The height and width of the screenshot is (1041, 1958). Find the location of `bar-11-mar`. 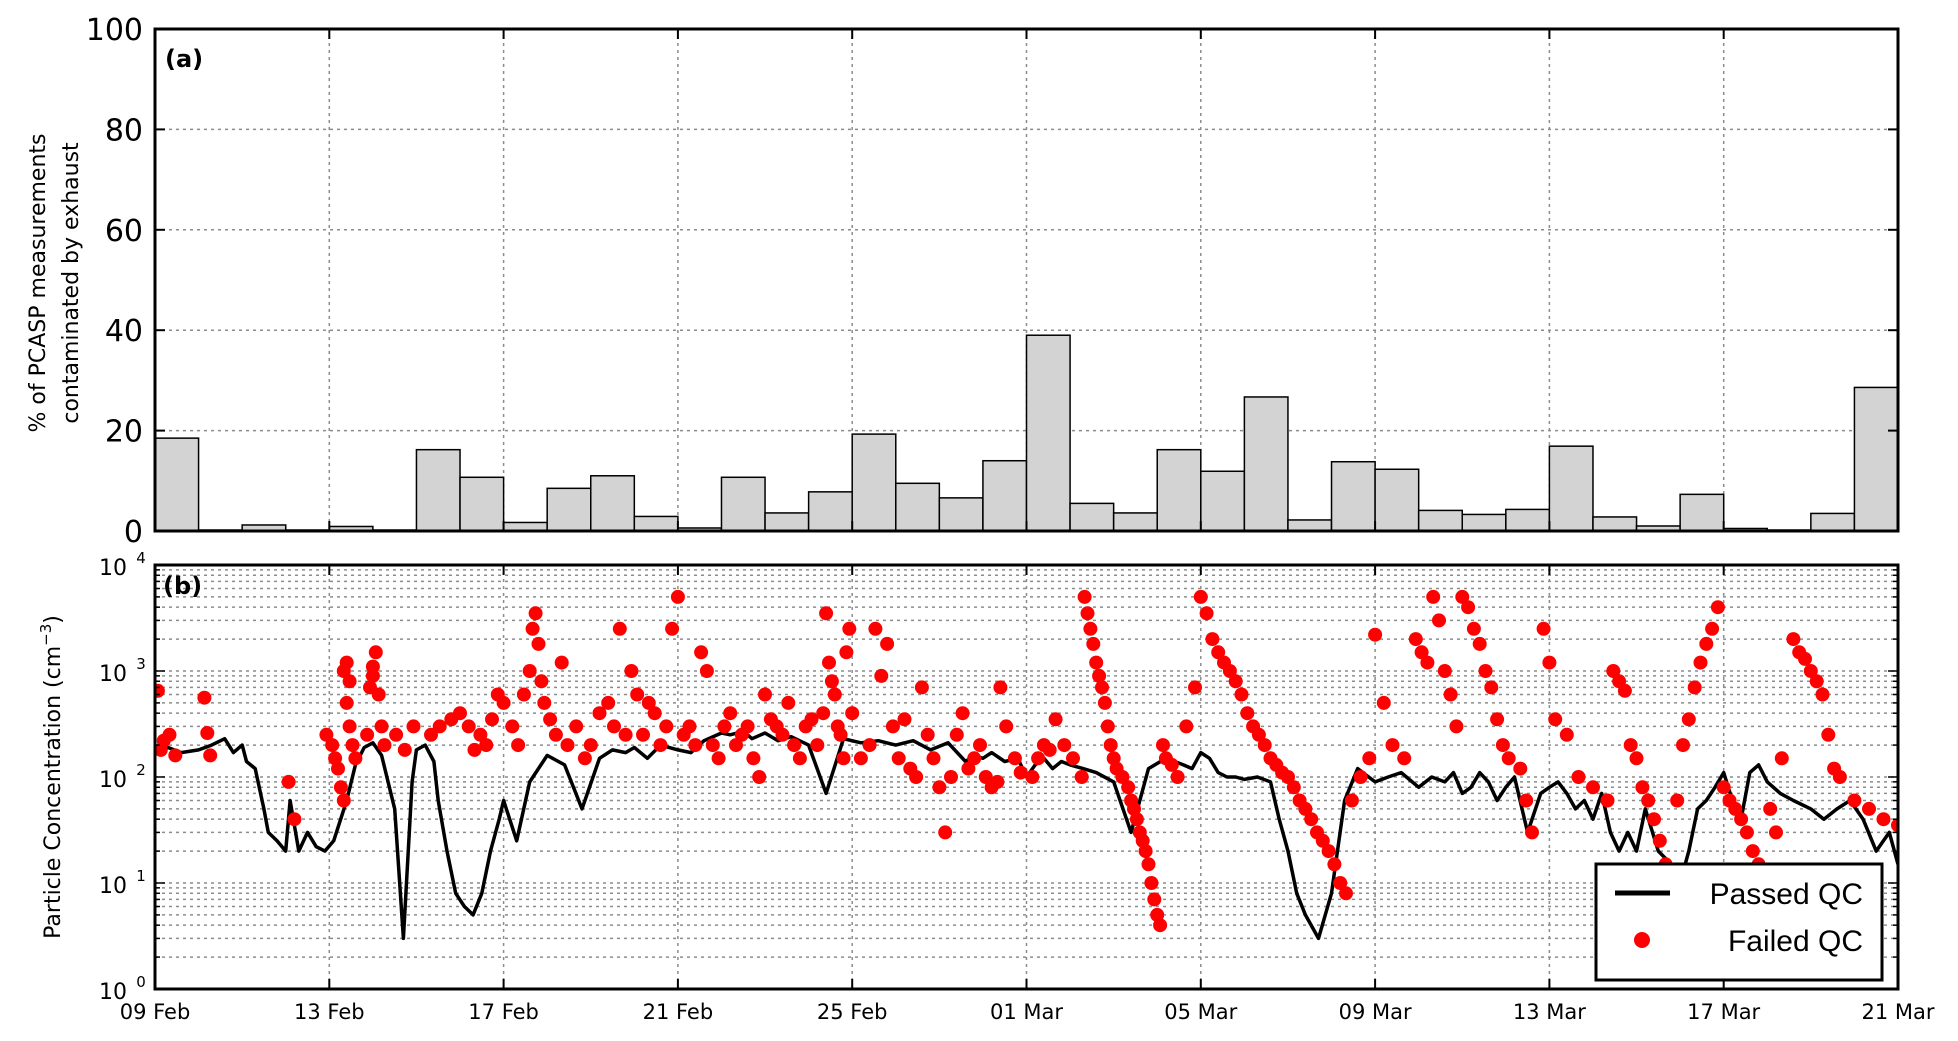

bar-11-mar is located at coordinates (1484, 522).